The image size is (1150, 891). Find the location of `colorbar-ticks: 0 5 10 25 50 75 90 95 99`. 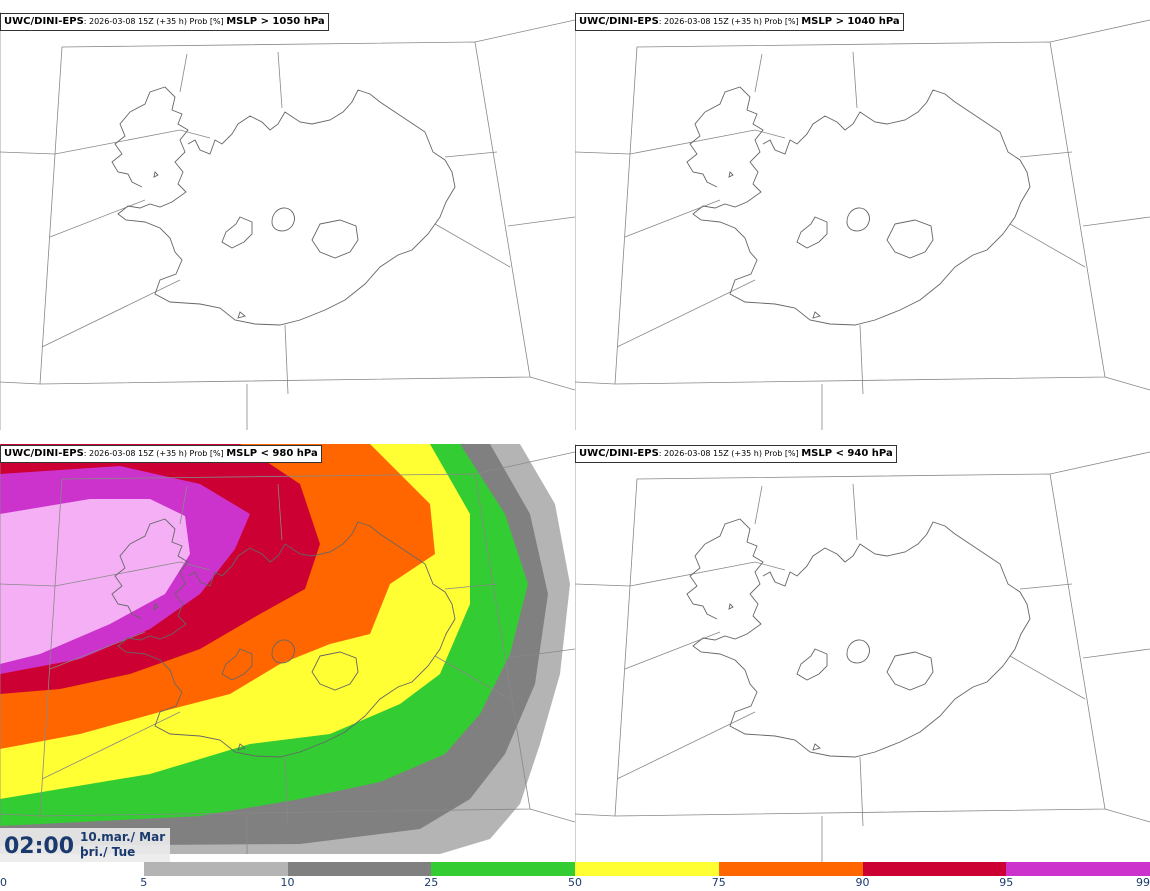

colorbar-ticks: 0 5 10 25 50 75 90 95 99 is located at coordinates (575, 883).